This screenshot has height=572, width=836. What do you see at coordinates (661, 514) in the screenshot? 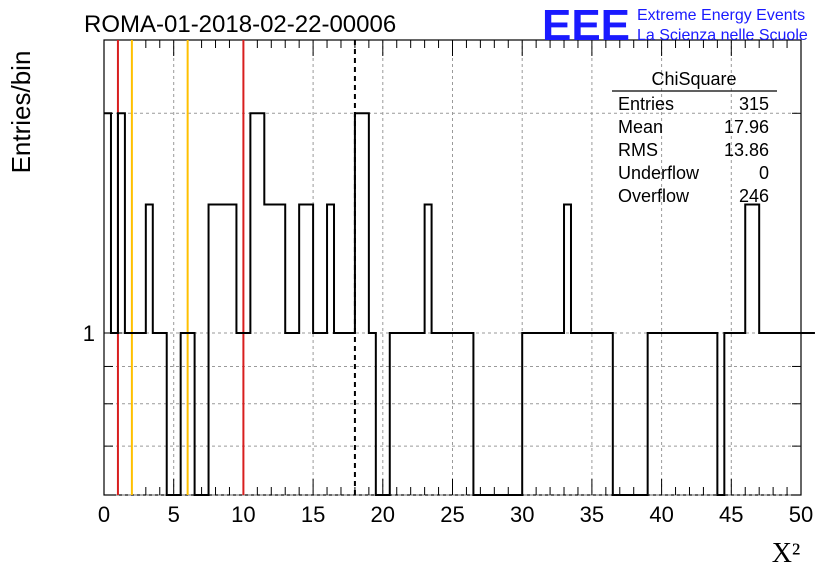
I see `x-tick-label: 40` at bounding box center [661, 514].